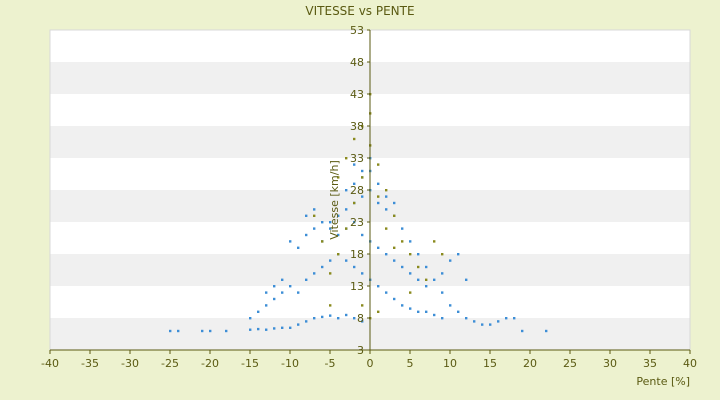 This screenshot has height=400, width=720. I want to click on x-tick-label: 35, so click(650, 363).